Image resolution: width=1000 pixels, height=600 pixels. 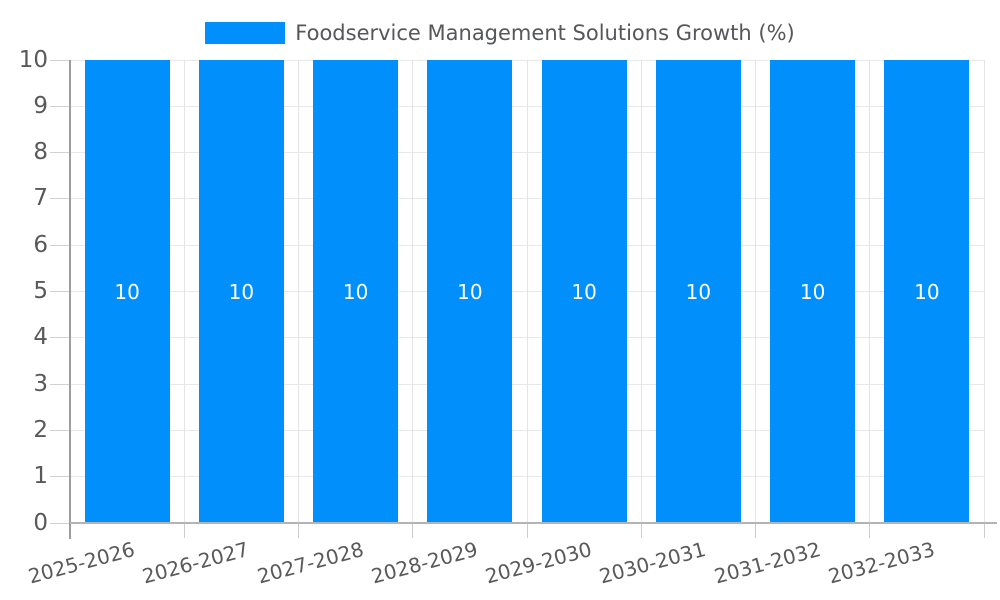 What do you see at coordinates (40, 337) in the screenshot?
I see `y-axis-tick-label: 4` at bounding box center [40, 337].